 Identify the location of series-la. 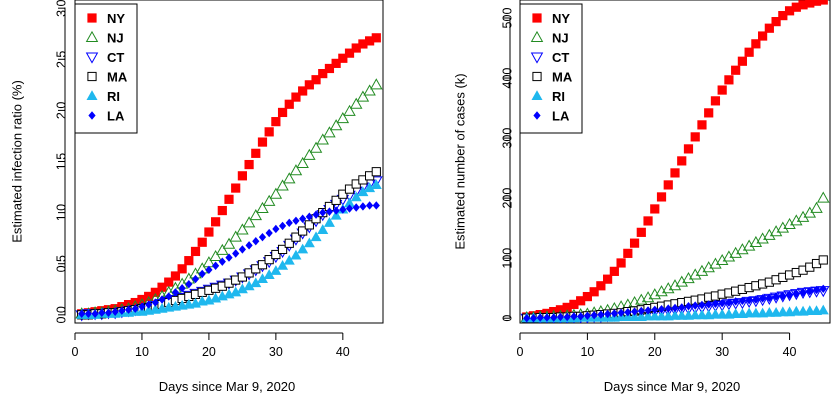
(229, 260).